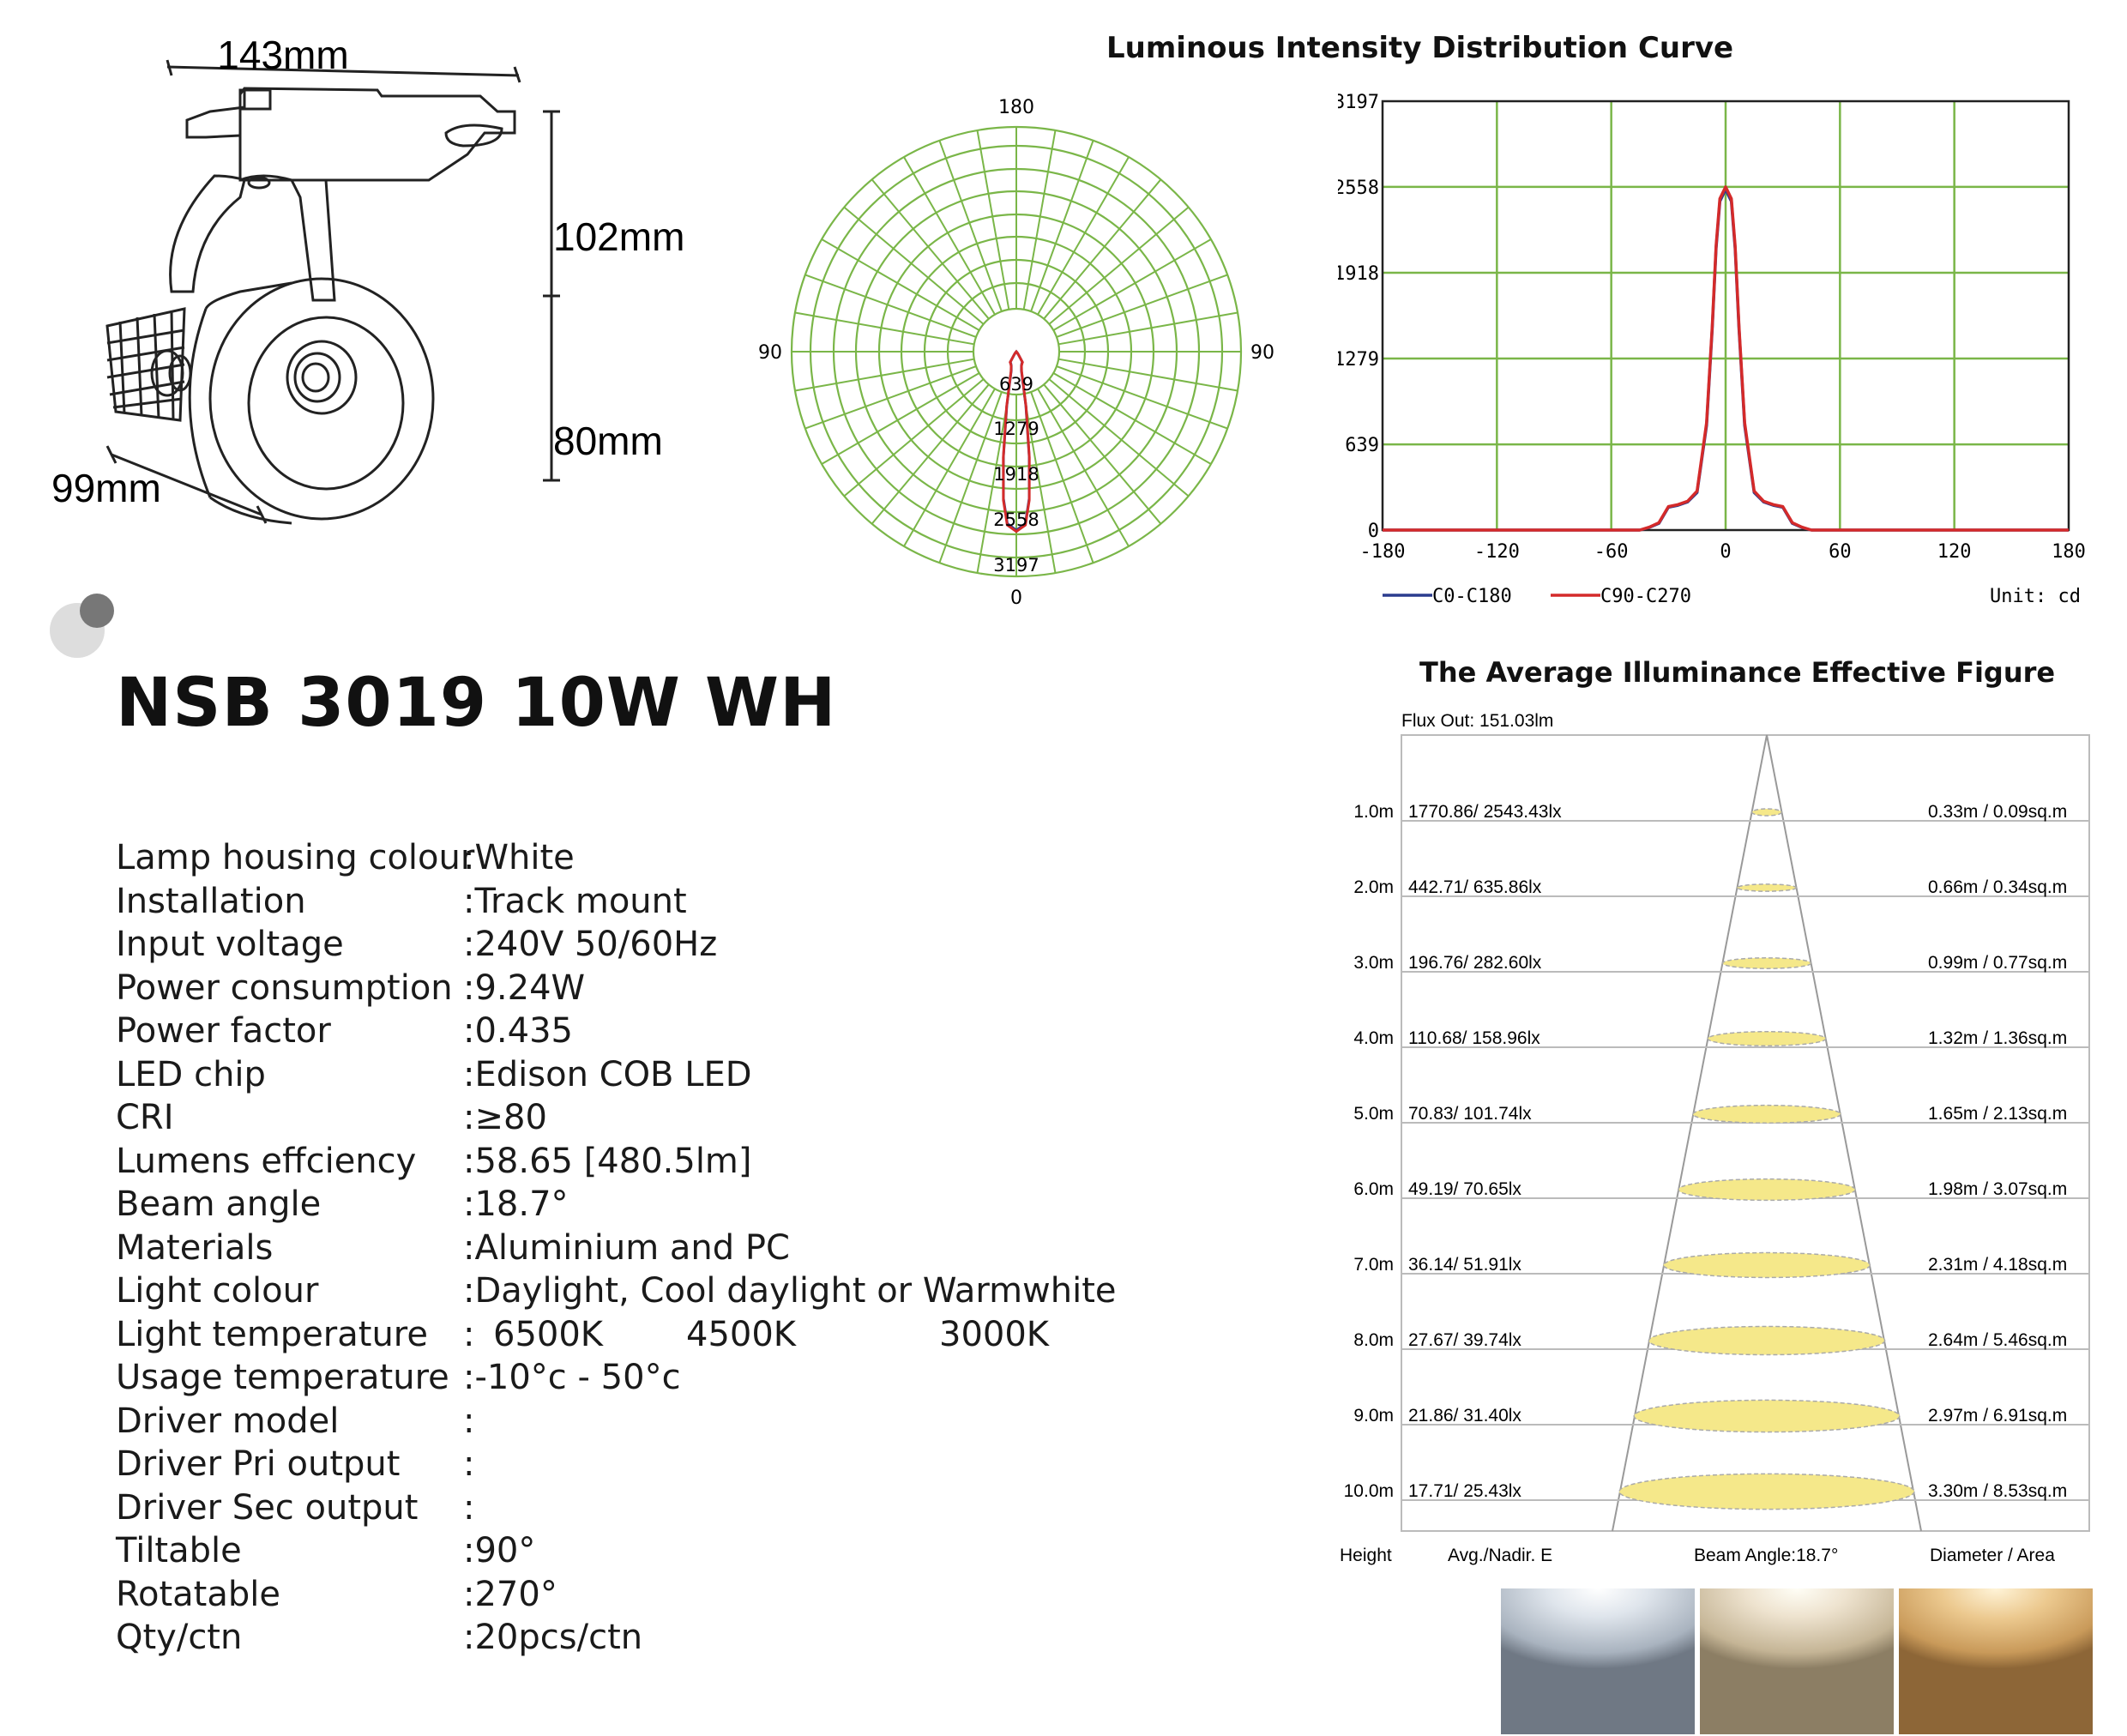 The image size is (2127, 1736). What do you see at coordinates (219, 1204) in the screenshot?
I see `spec-label: Beam angle` at bounding box center [219, 1204].